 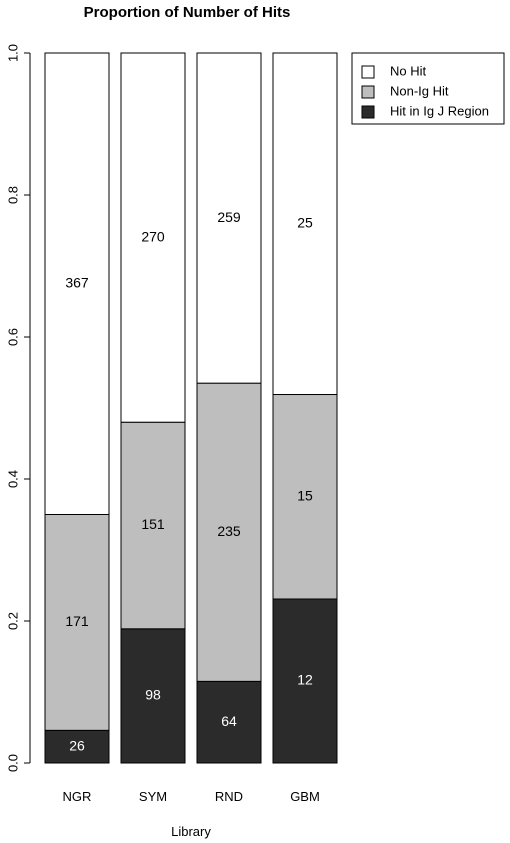 I want to click on legend-entry: Hit in Ig J Region, so click(x=439, y=110).